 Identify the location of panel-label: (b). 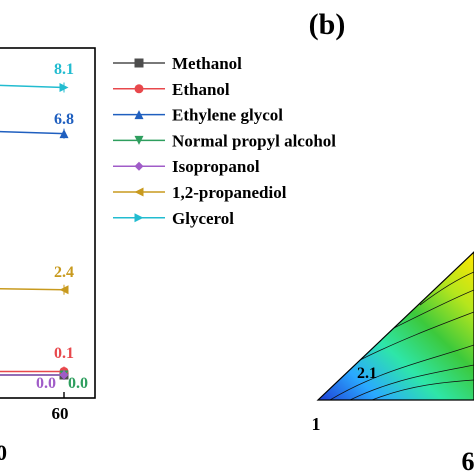
(327, 24).